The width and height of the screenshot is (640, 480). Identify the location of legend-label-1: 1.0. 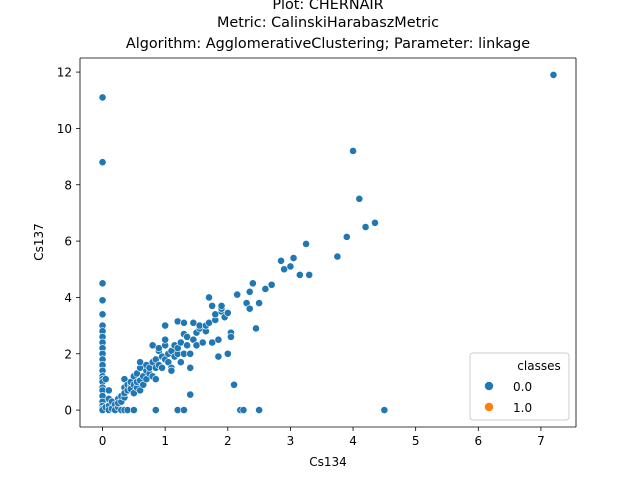
(522, 408).